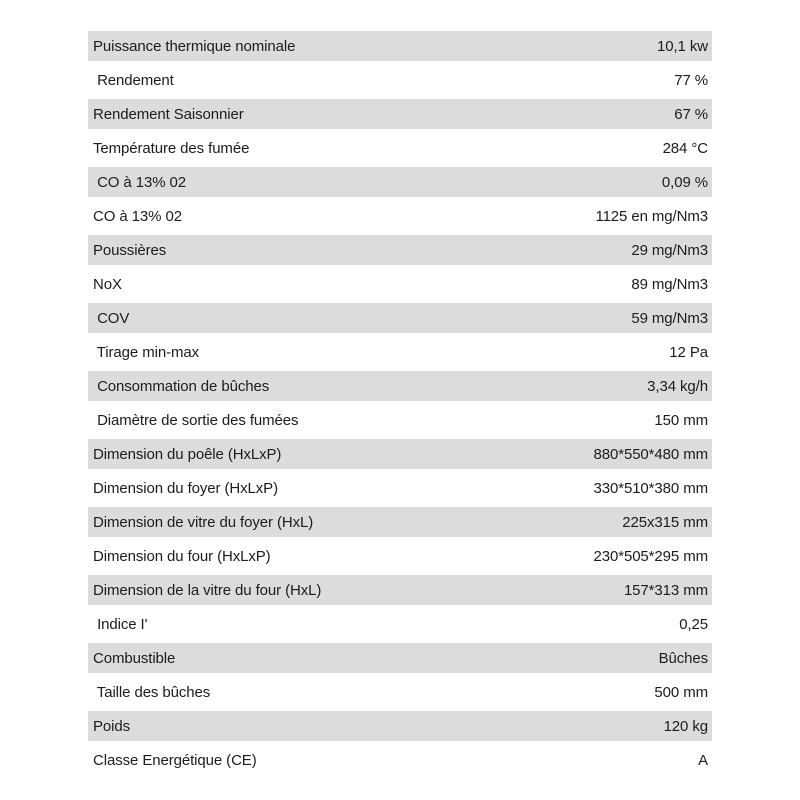 The height and width of the screenshot is (800, 800). What do you see at coordinates (682, 46) in the screenshot?
I see `spec-value: 10,1 kw` at bounding box center [682, 46].